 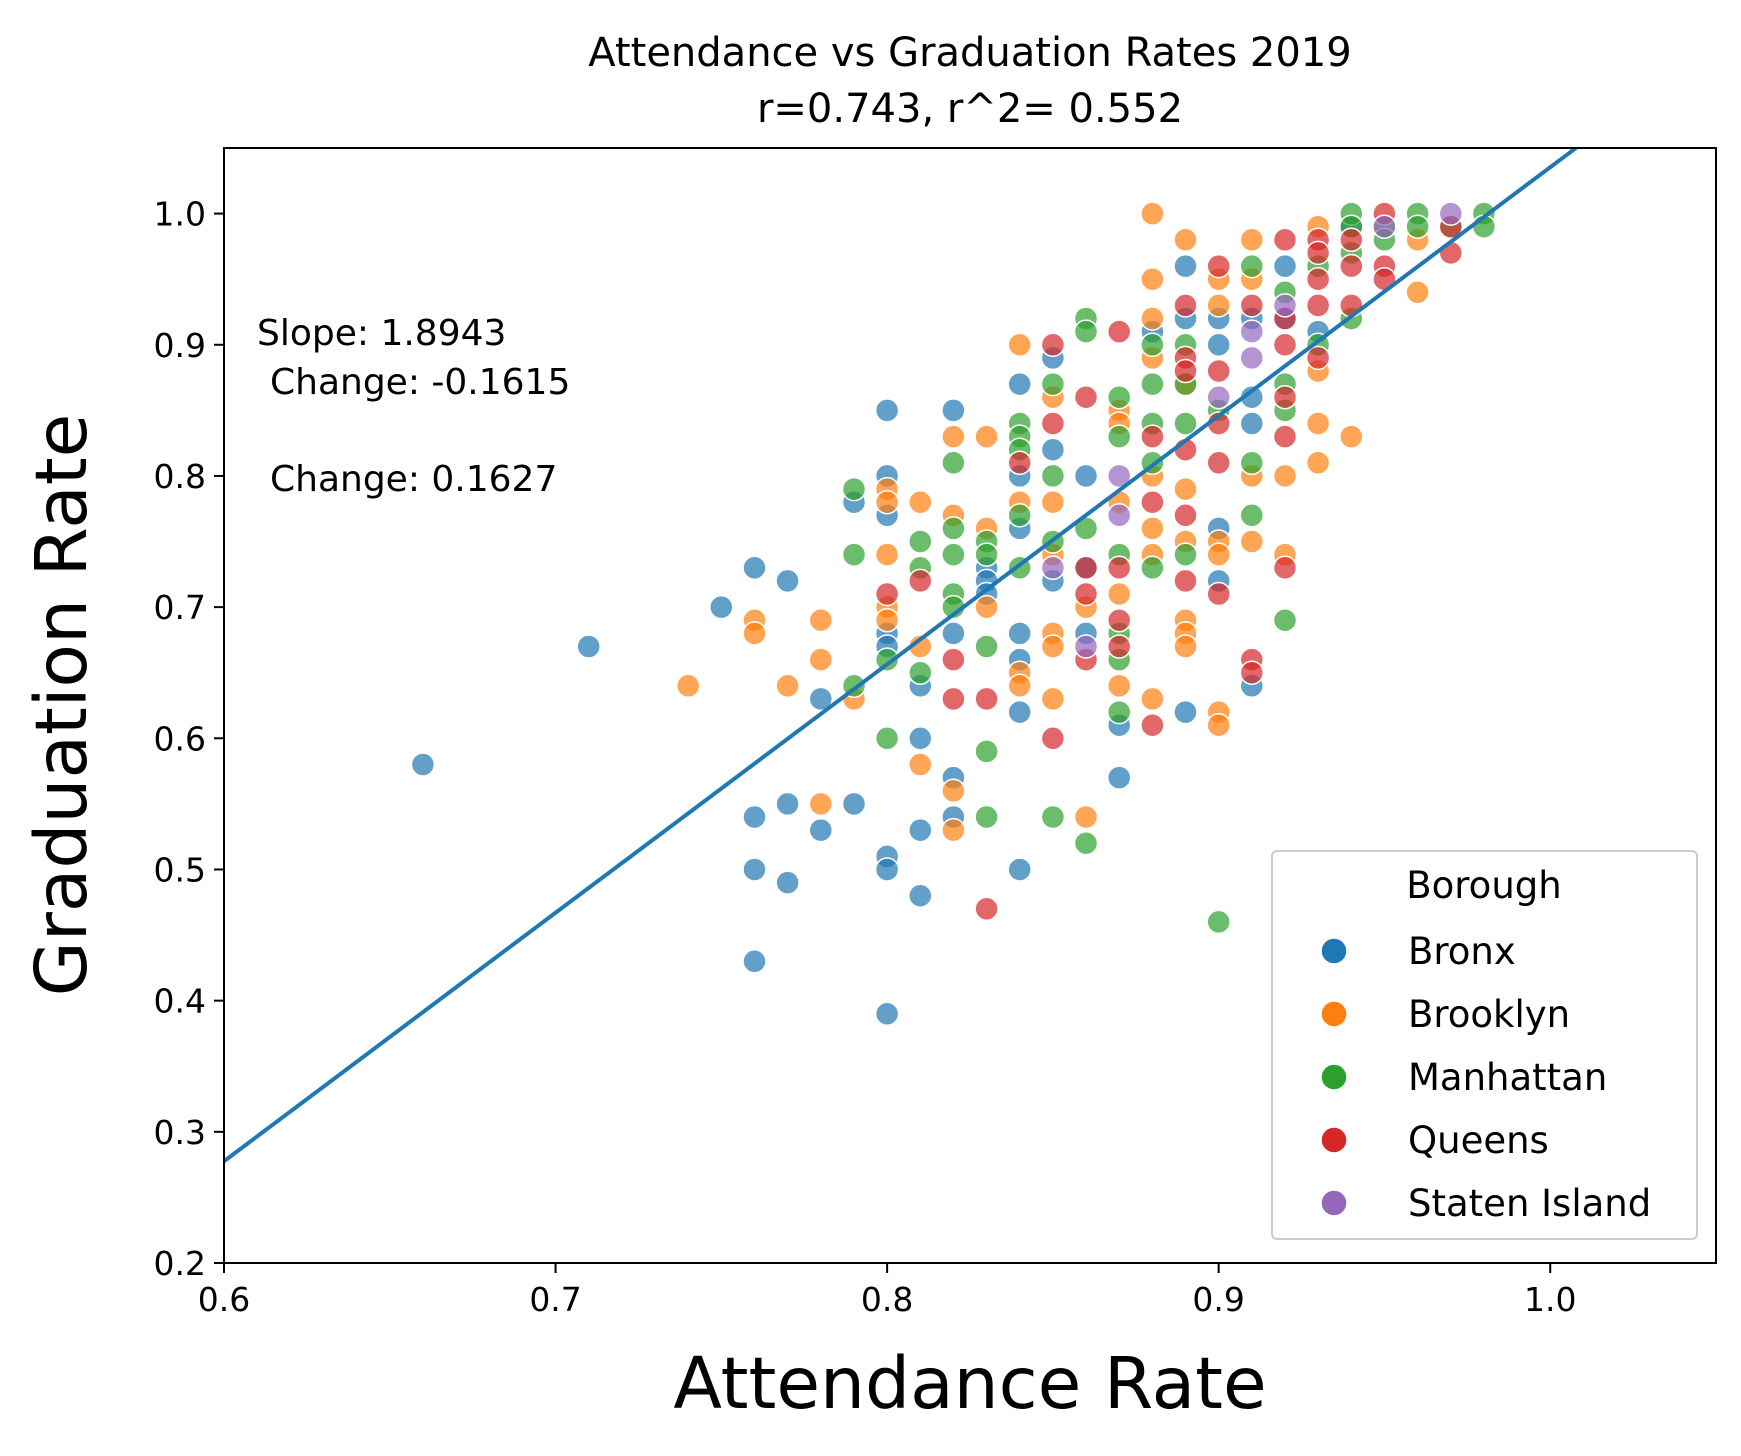 What do you see at coordinates (969, 53) in the screenshot?
I see `chart-title: Attendance vs Graduation Rates 2019` at bounding box center [969, 53].